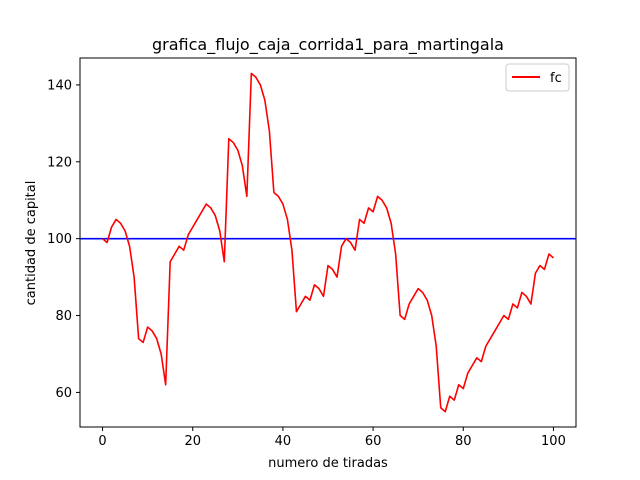 This screenshot has width=640, height=480. What do you see at coordinates (59, 85) in the screenshot?
I see `y-tick-label: 140` at bounding box center [59, 85].